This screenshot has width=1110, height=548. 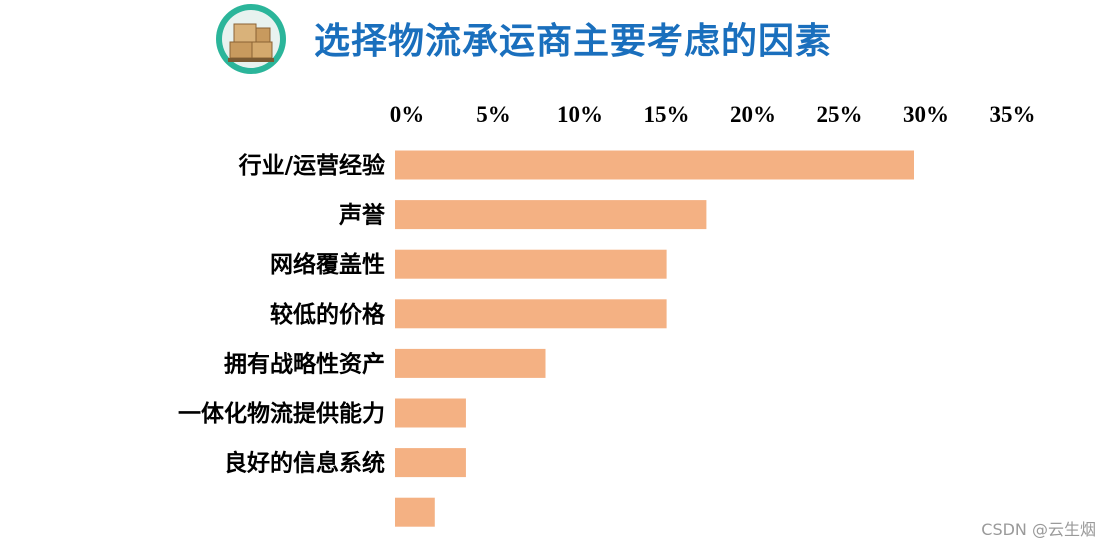 I want to click on category-label: 网络覆盖性, so click(x=327, y=264).